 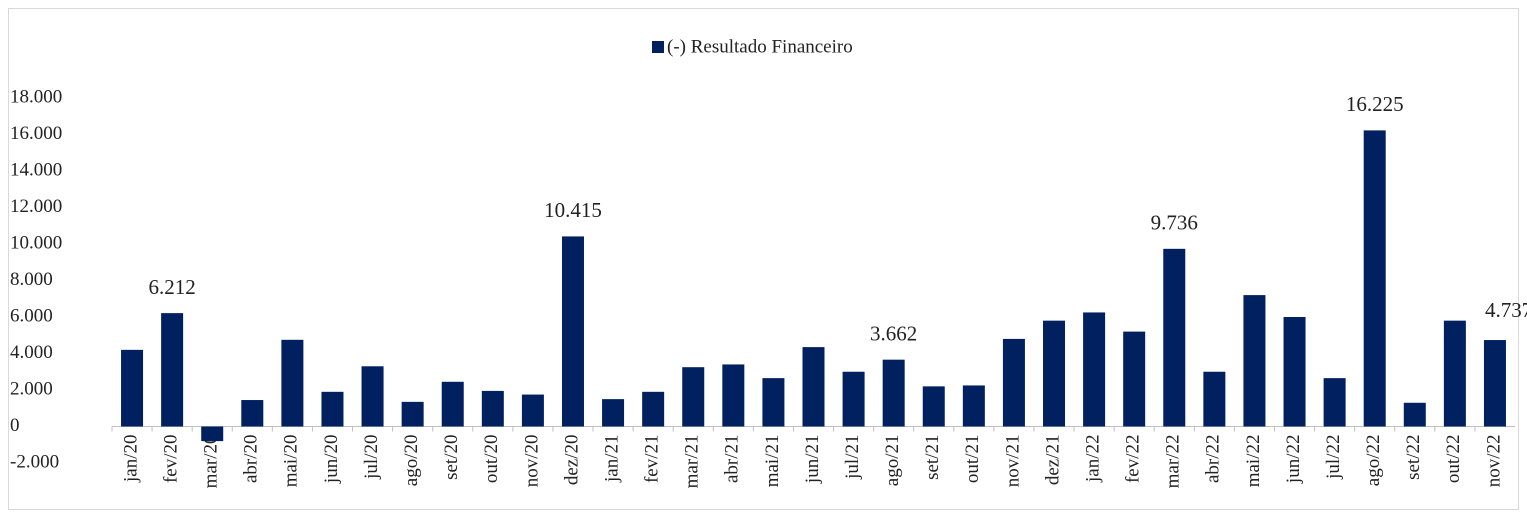 I want to click on x-tick-label: mai/20, so click(x=291, y=461).